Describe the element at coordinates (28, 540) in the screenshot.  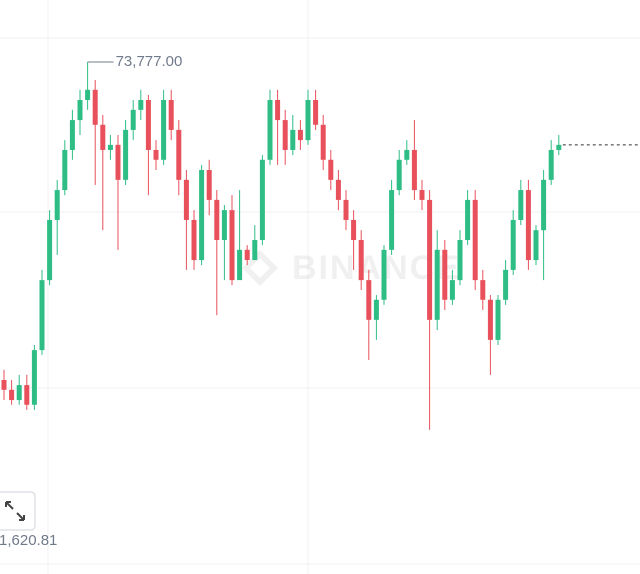
I see `low-label: 1,620.81` at that location.